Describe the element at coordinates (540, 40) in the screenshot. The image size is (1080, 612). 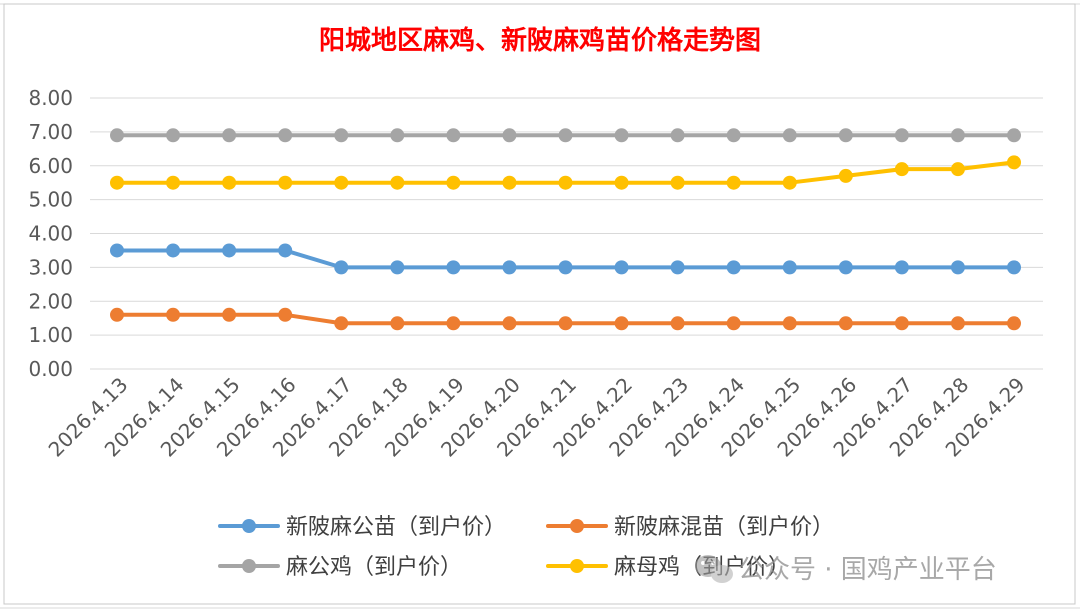
I see `chart-title: 阳城地区麻鸡、新陂麻鸡苗价格走势图` at that location.